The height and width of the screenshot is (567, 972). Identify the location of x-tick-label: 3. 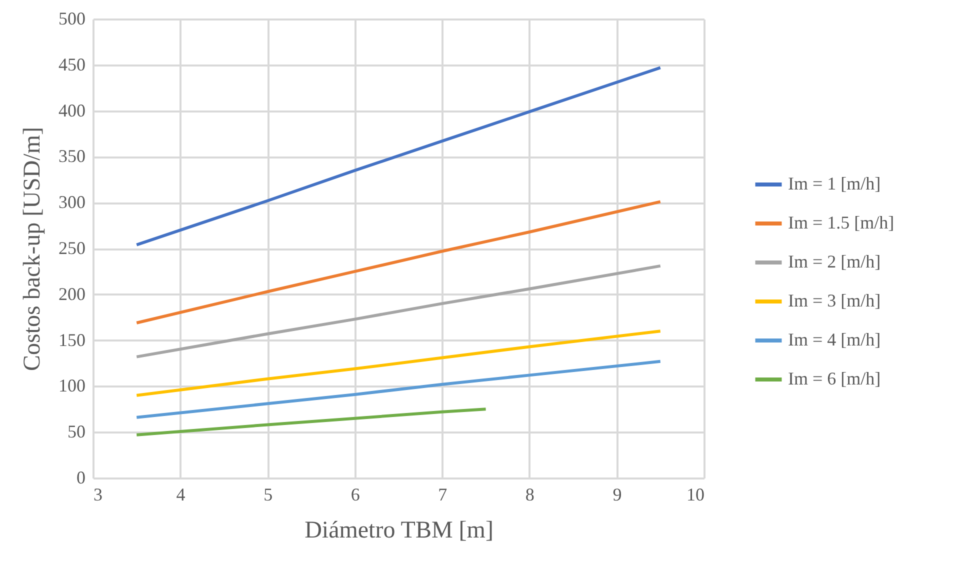
(98, 494).